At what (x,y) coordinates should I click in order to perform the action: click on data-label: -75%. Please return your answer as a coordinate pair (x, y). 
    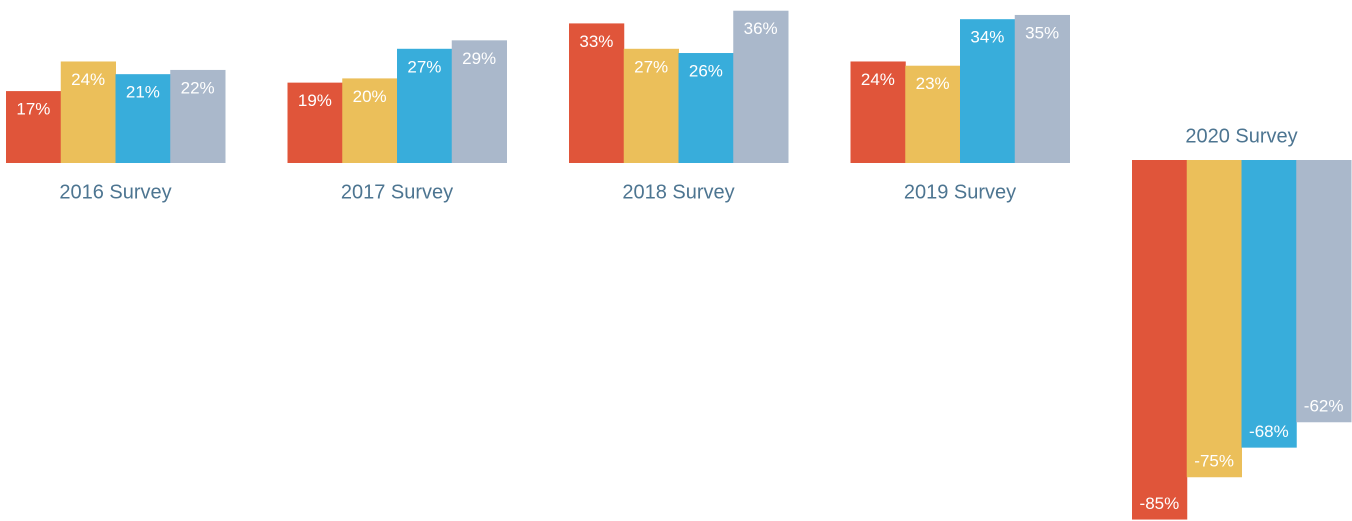
    Looking at the image, I should click on (1214, 461).